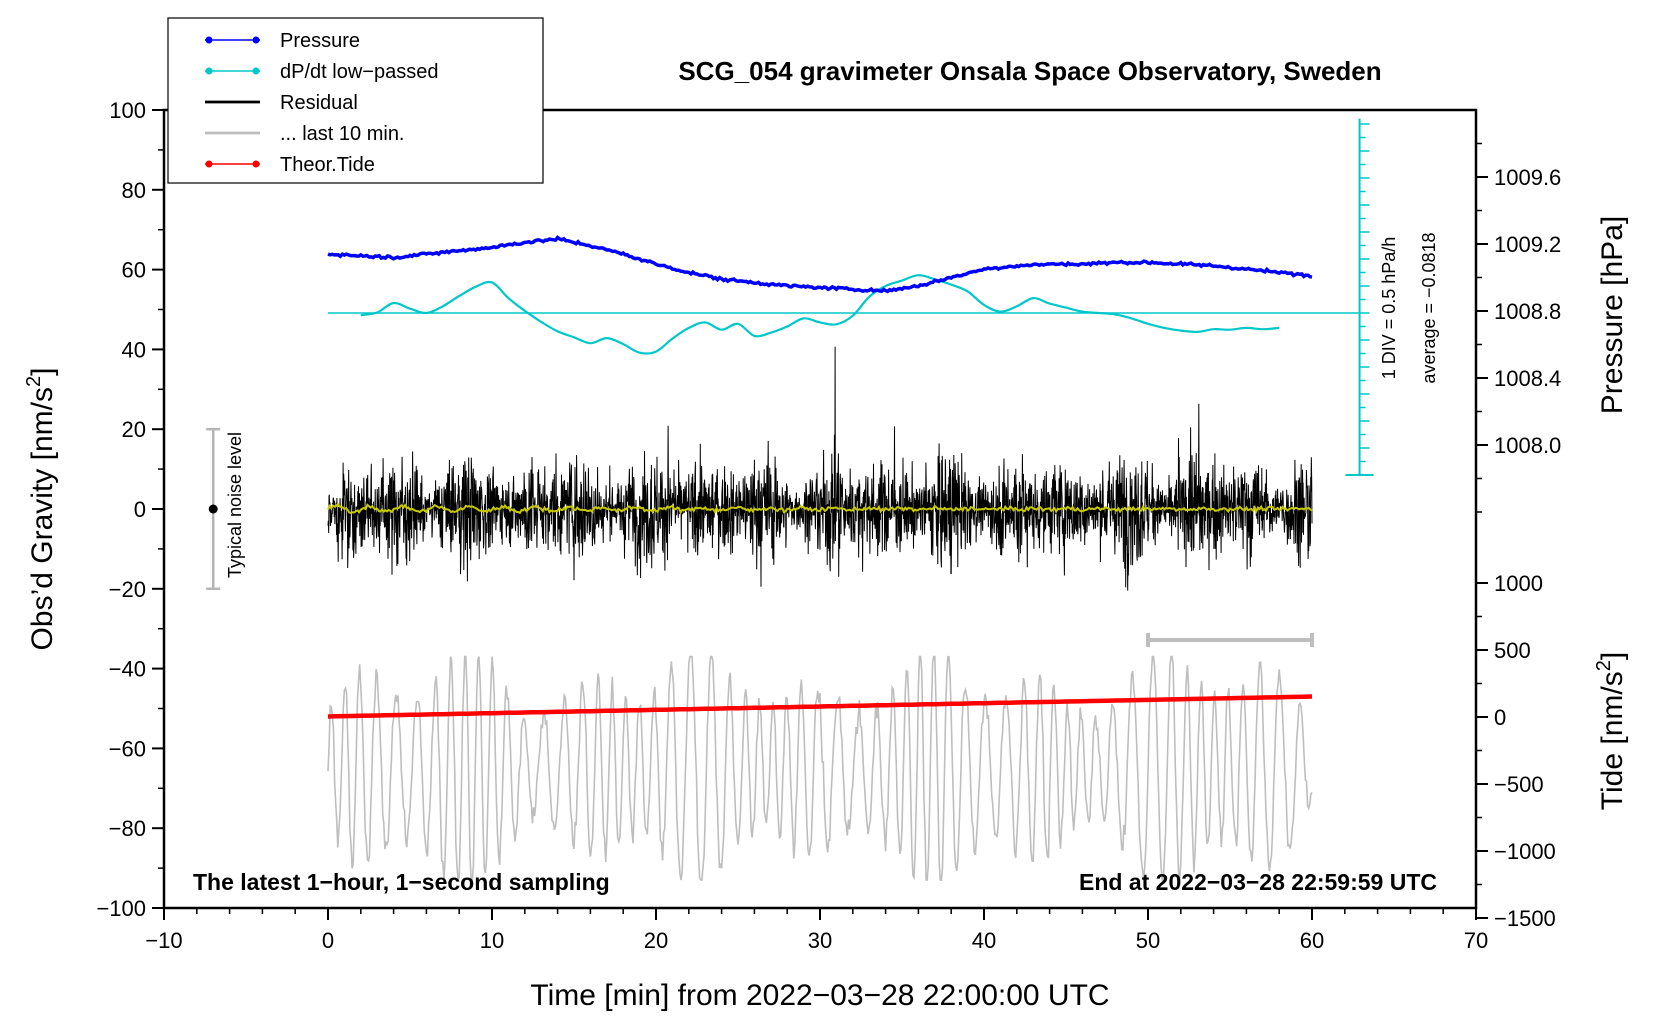  Describe the element at coordinates (1429, 307) in the screenshot. I see `dpdt-average-label: average = −0.0818` at that location.